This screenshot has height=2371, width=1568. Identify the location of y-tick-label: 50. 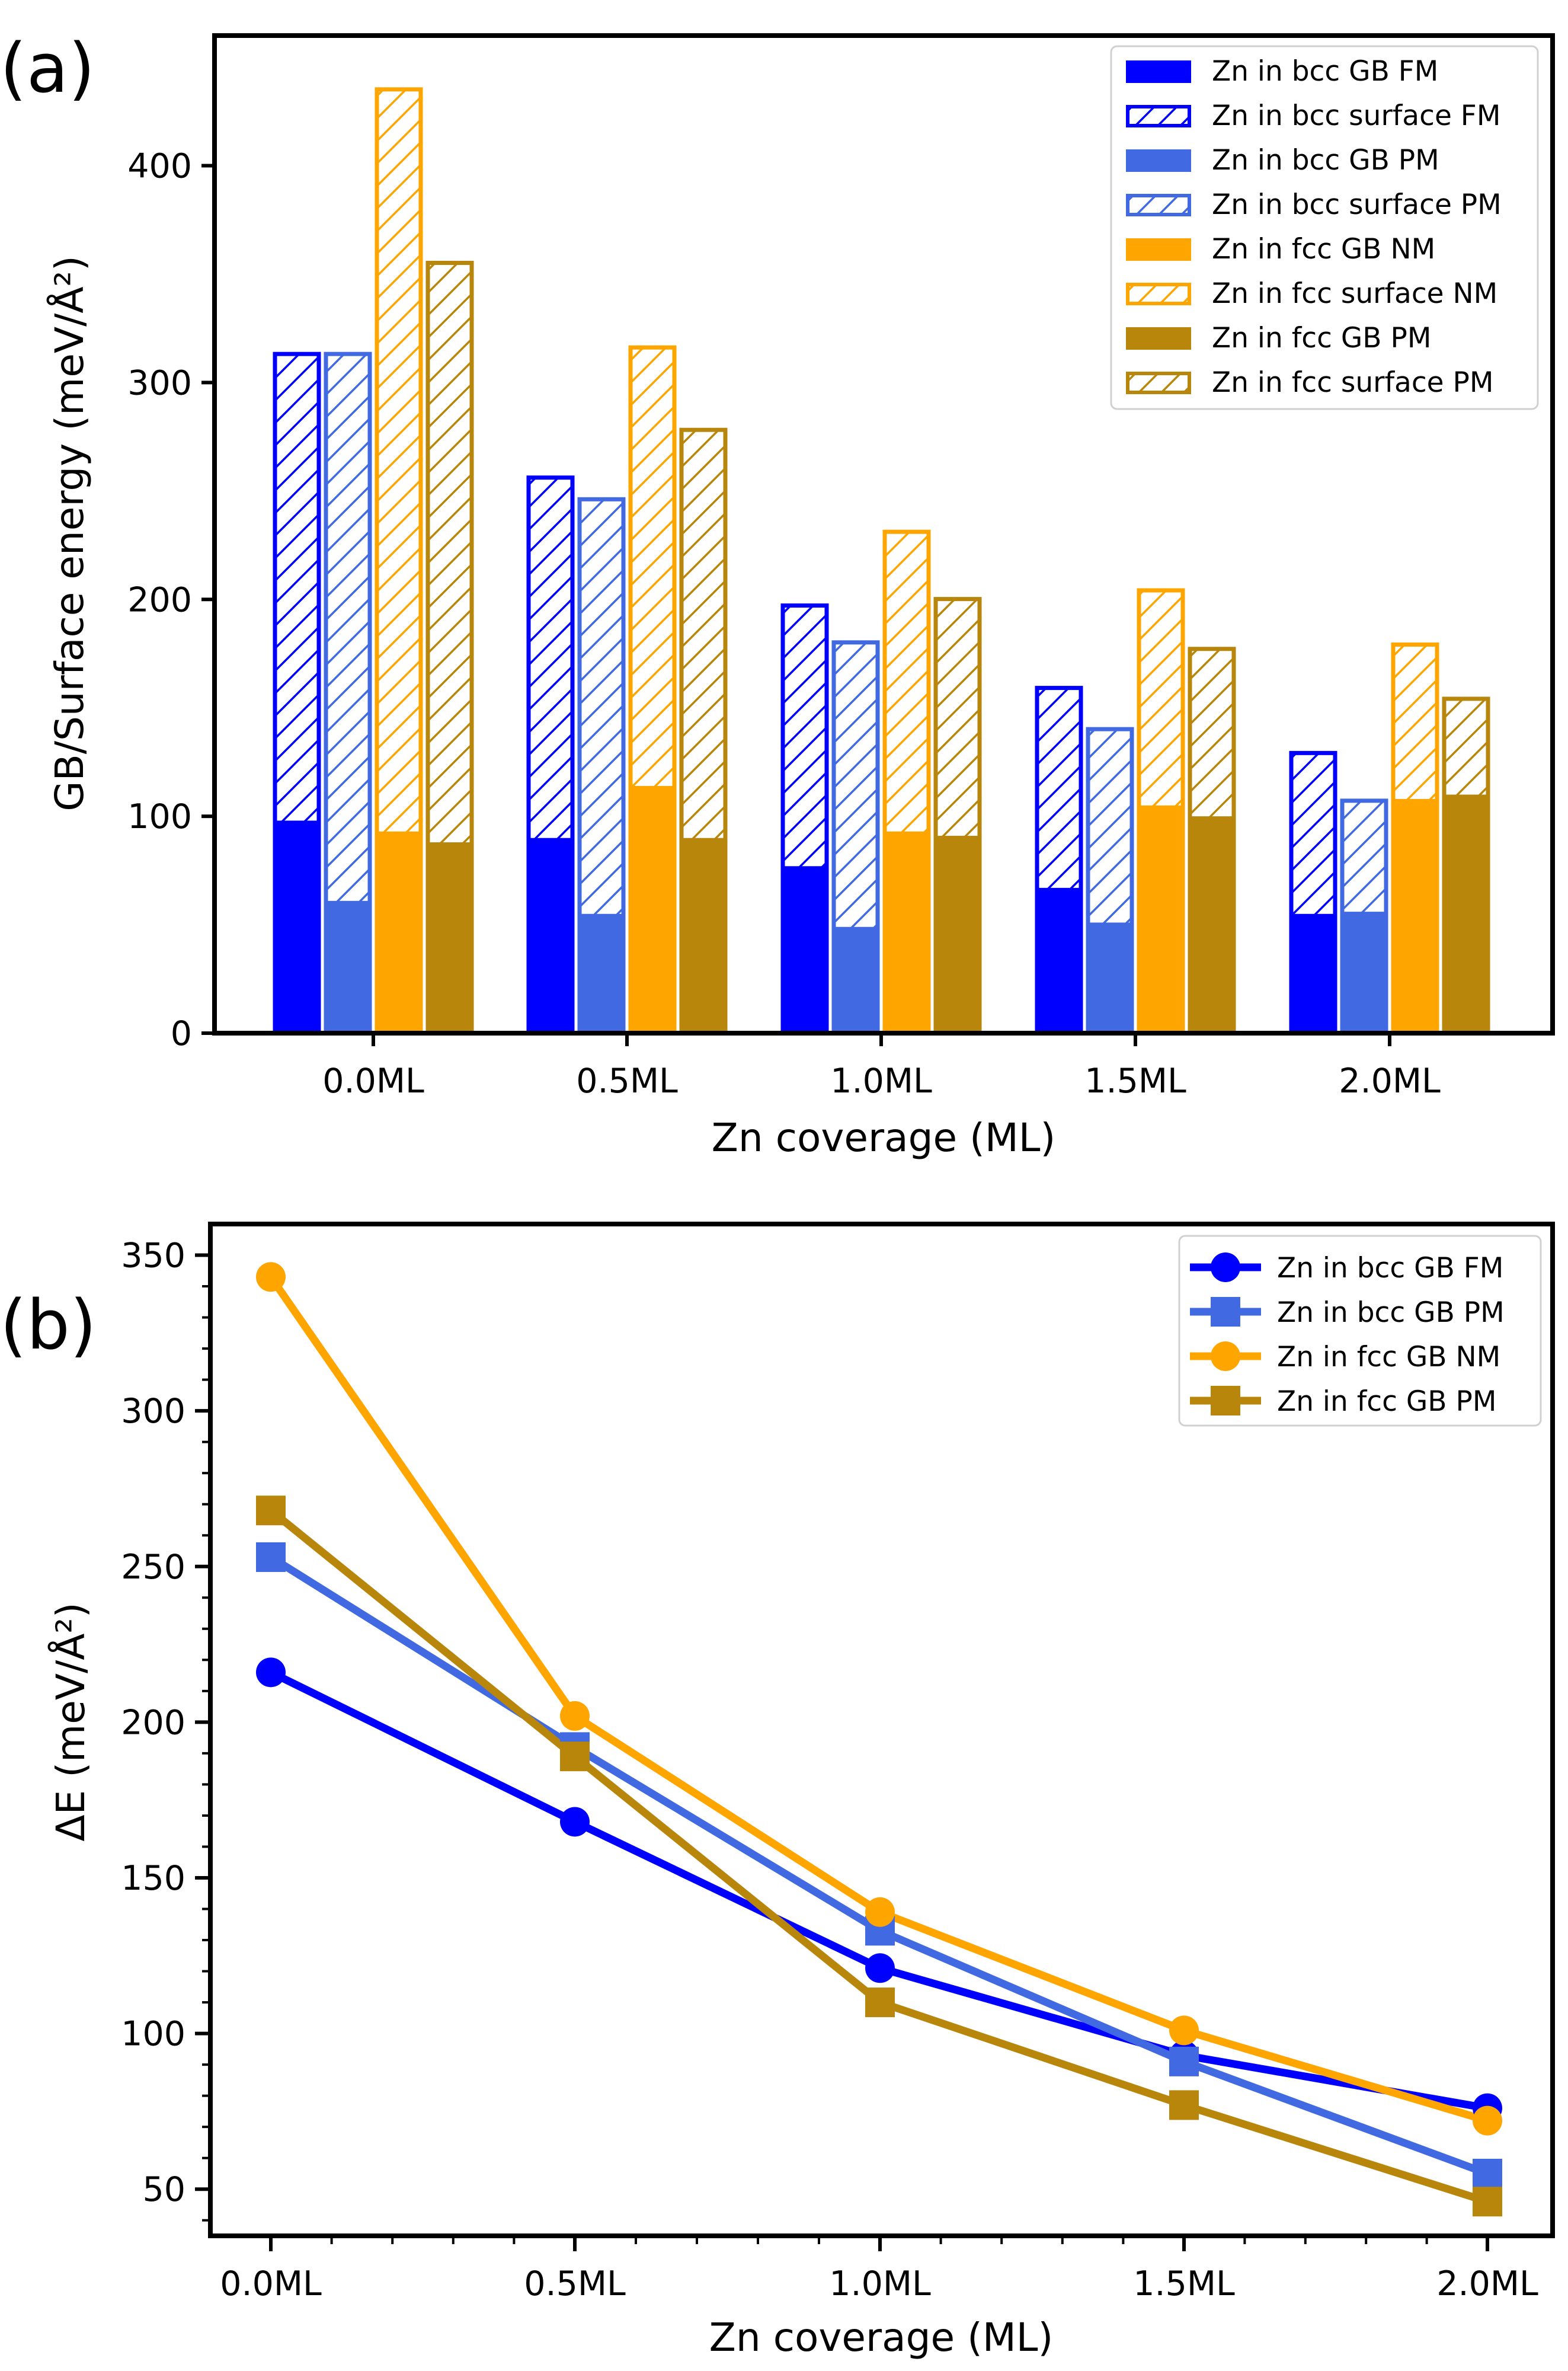
(163, 2189).